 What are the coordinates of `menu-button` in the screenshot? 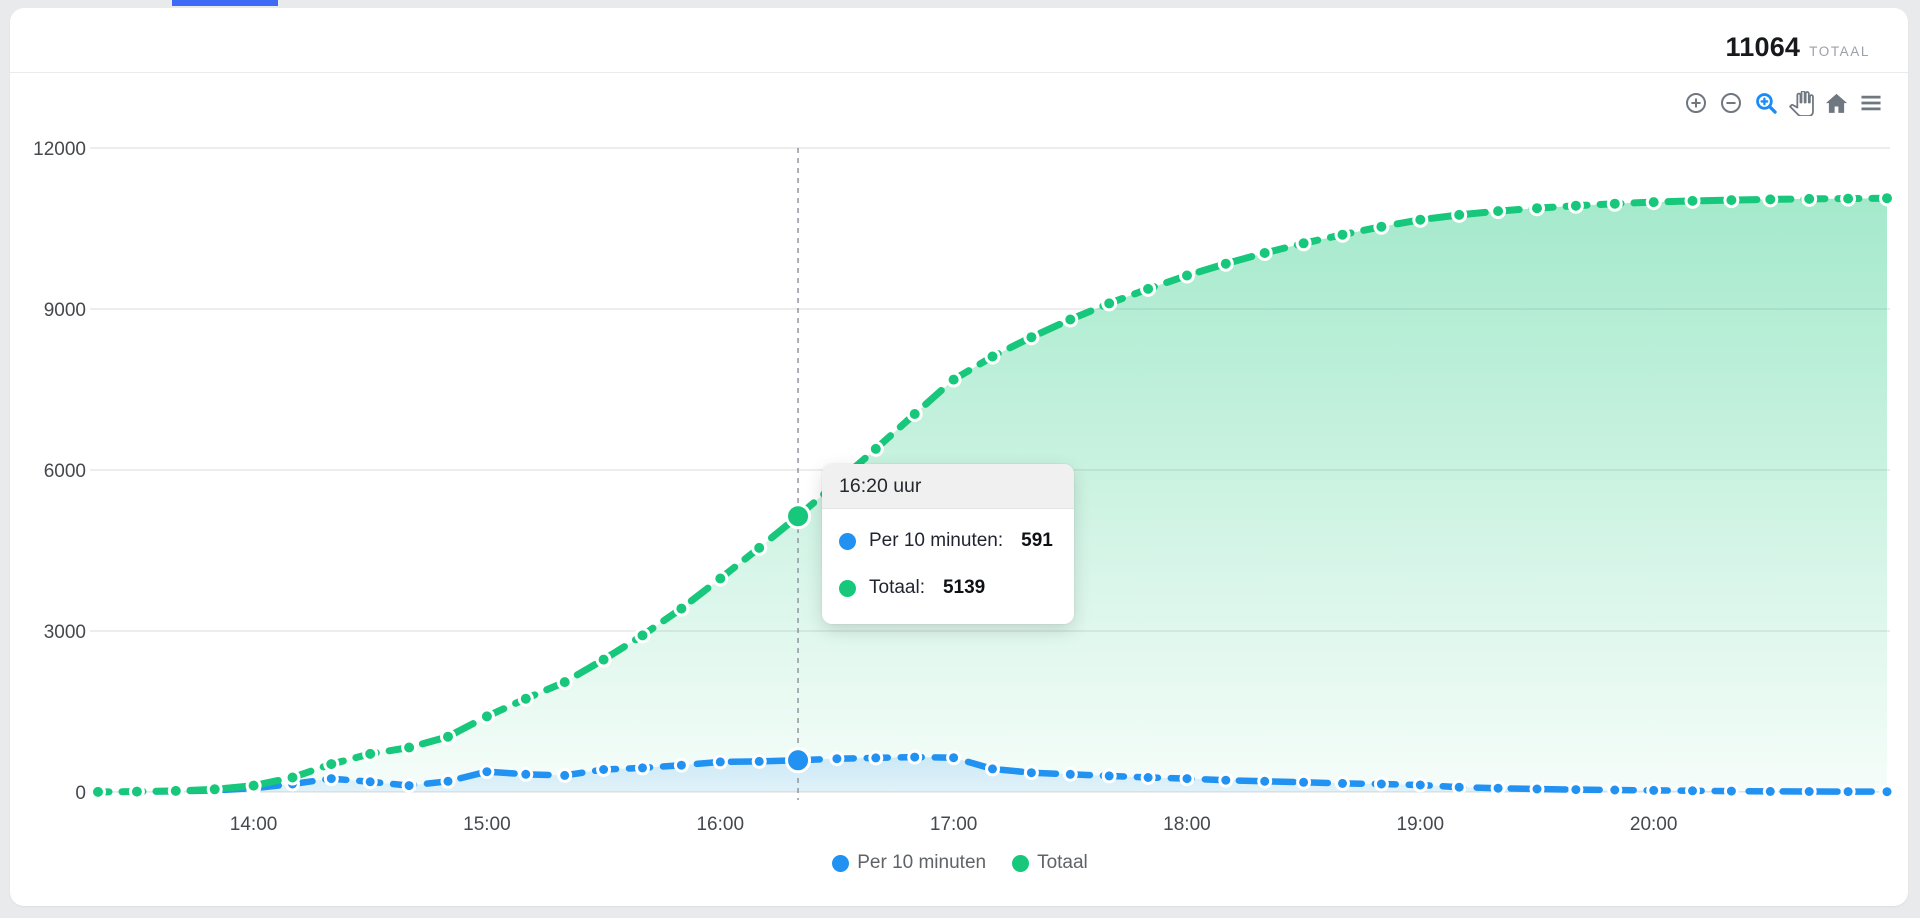 It's located at (1871, 103).